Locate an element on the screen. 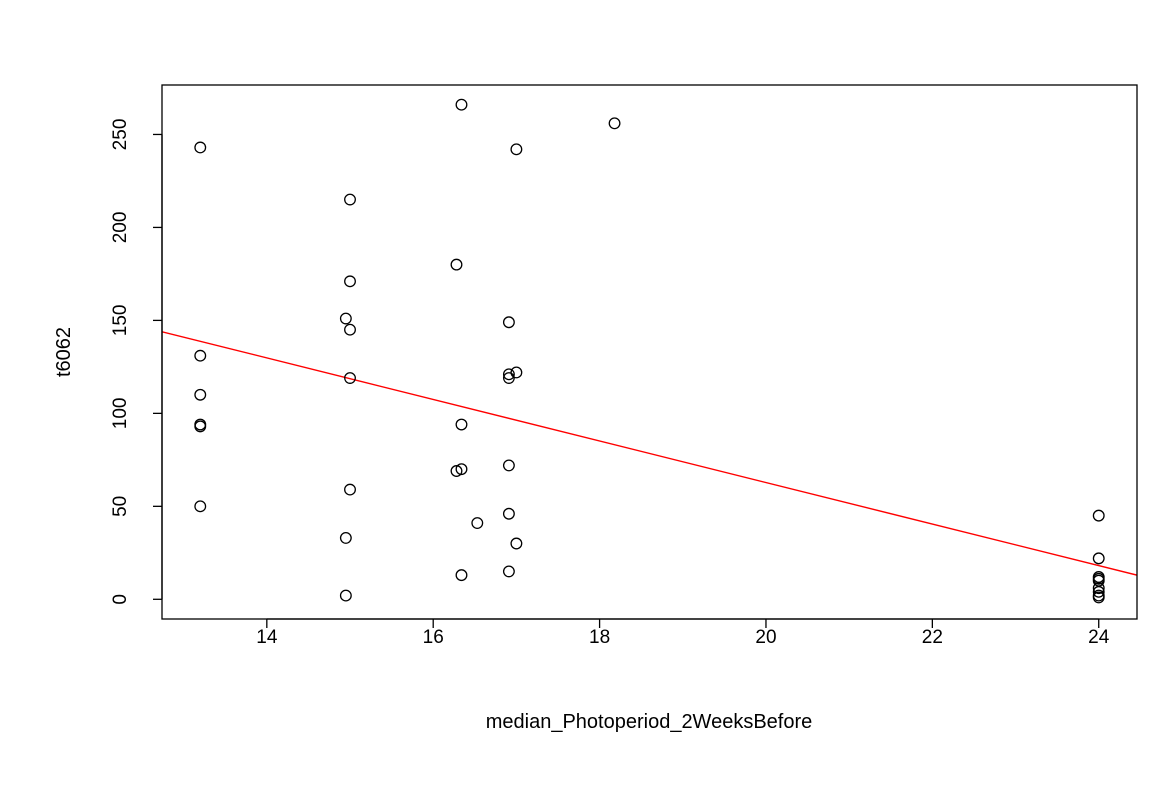 Image resolution: width=1150 pixels, height=802 pixels. x-tick-label: 14 is located at coordinates (267, 637).